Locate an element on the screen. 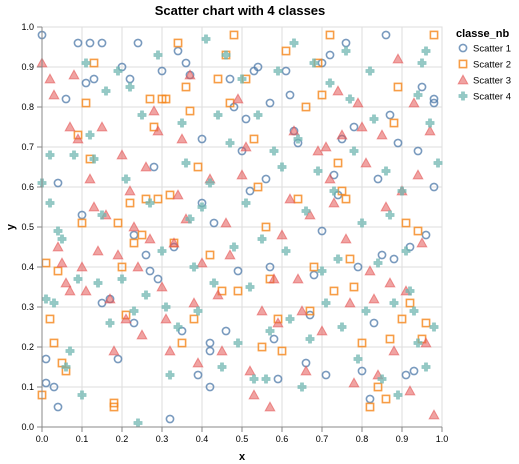 The image size is (519, 464). y-tick-label: 0.7 is located at coordinates (27, 147).